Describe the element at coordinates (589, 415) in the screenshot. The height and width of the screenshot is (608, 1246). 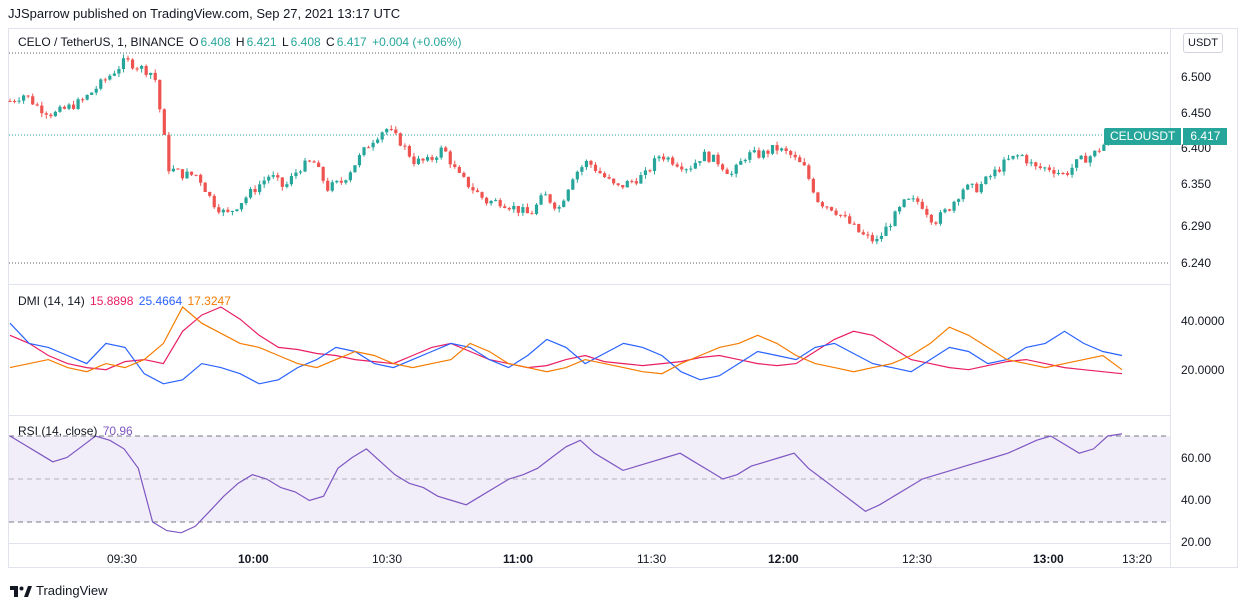
I see `pane-separator-rsi` at that location.